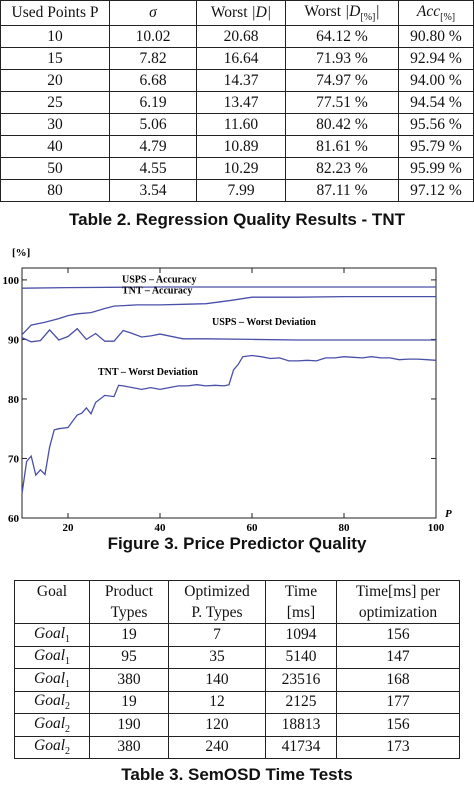  I want to click on y-axis-label: [%], so click(21, 253).